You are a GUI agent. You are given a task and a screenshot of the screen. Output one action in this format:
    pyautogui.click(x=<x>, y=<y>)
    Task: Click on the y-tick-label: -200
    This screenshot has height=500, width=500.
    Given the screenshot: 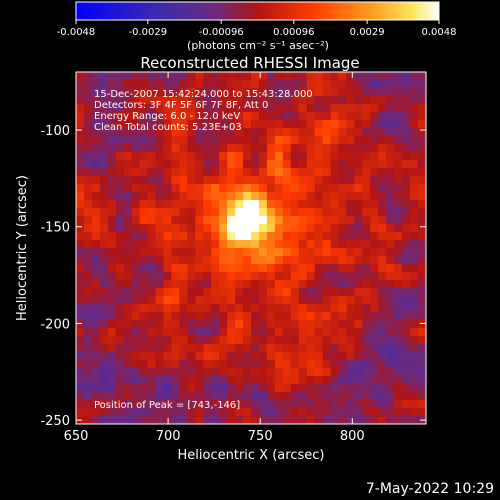 What is the action you would take?
    pyautogui.click(x=55, y=324)
    